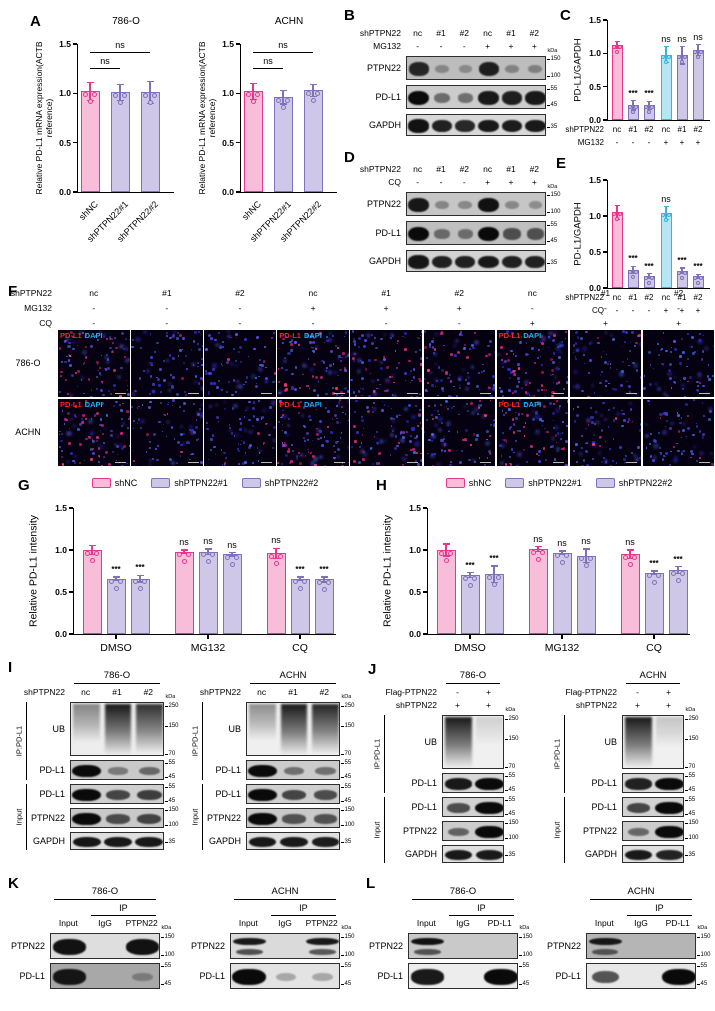  Describe the element at coordinates (524, 928) in the screenshot. I see `kda-header: kDa` at that location.